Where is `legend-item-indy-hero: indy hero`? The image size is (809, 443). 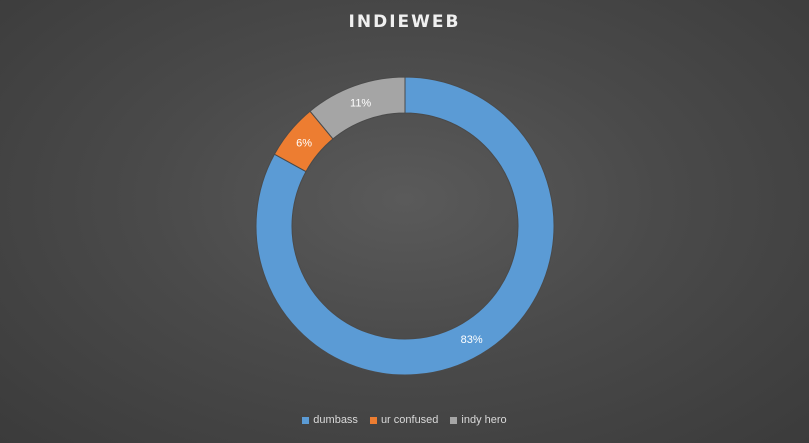 legend-item-indy-hero: indy hero is located at coordinates (478, 420).